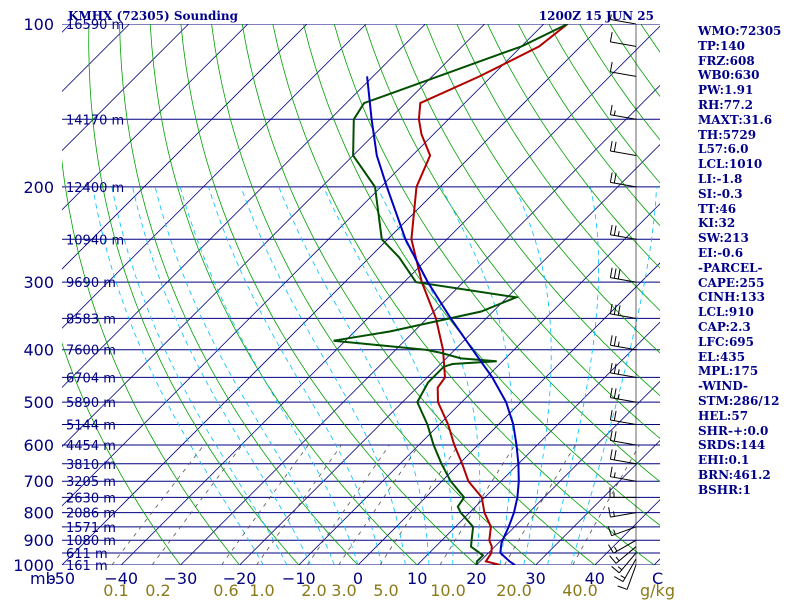 The height and width of the screenshot is (600, 800). What do you see at coordinates (724, 460) in the screenshot?
I see `index-item: EHI:0.1` at bounding box center [724, 460].